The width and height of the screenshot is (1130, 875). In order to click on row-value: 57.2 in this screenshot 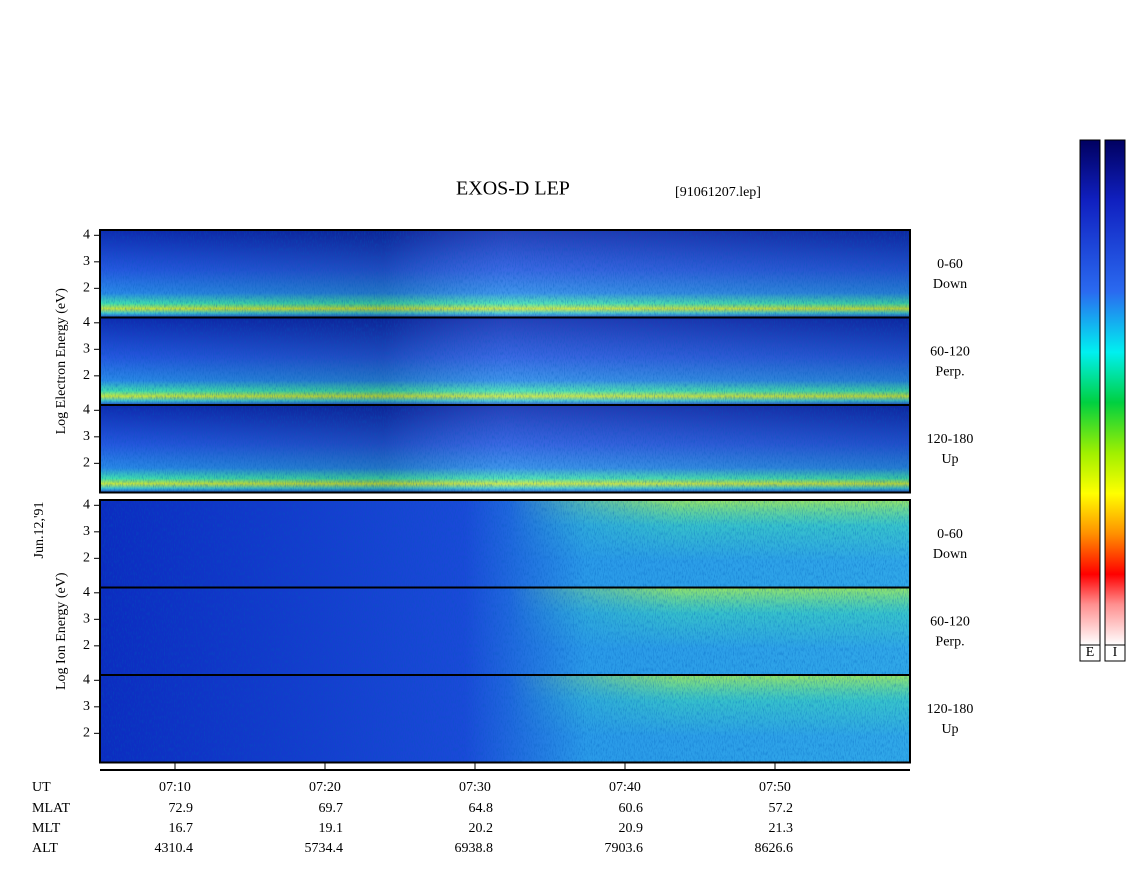, I will do `click(781, 808)`.